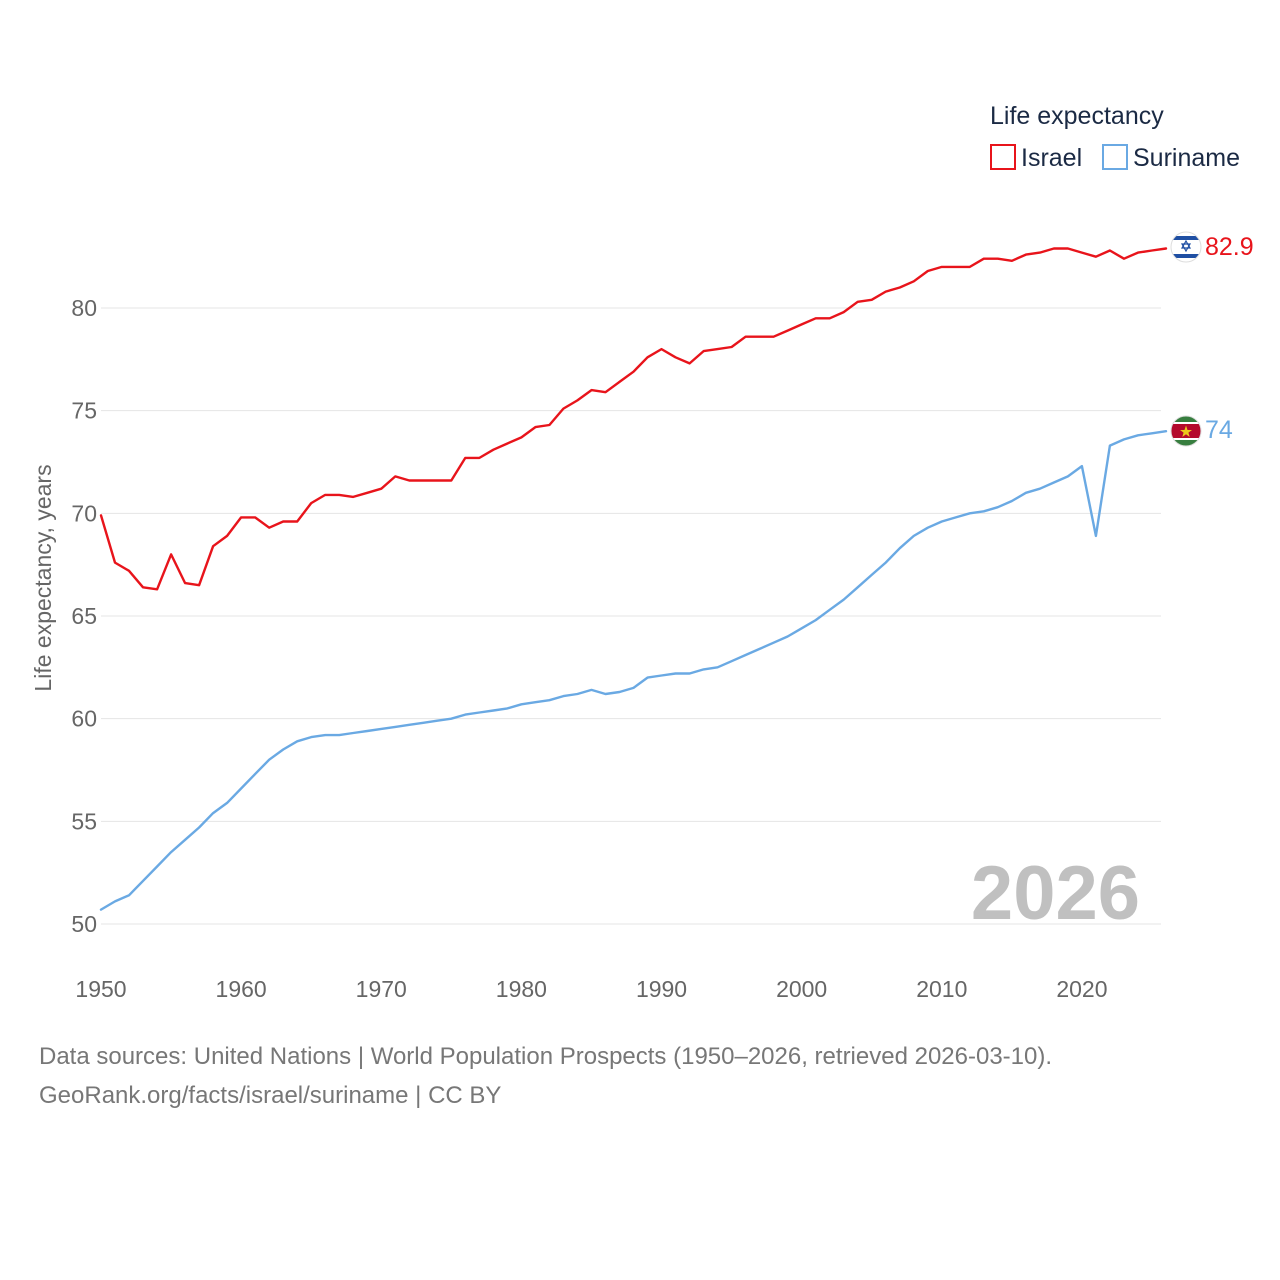 This screenshot has width=1280, height=1280. What do you see at coordinates (1077, 116) in the screenshot?
I see `legend-title: Life expectancy` at bounding box center [1077, 116].